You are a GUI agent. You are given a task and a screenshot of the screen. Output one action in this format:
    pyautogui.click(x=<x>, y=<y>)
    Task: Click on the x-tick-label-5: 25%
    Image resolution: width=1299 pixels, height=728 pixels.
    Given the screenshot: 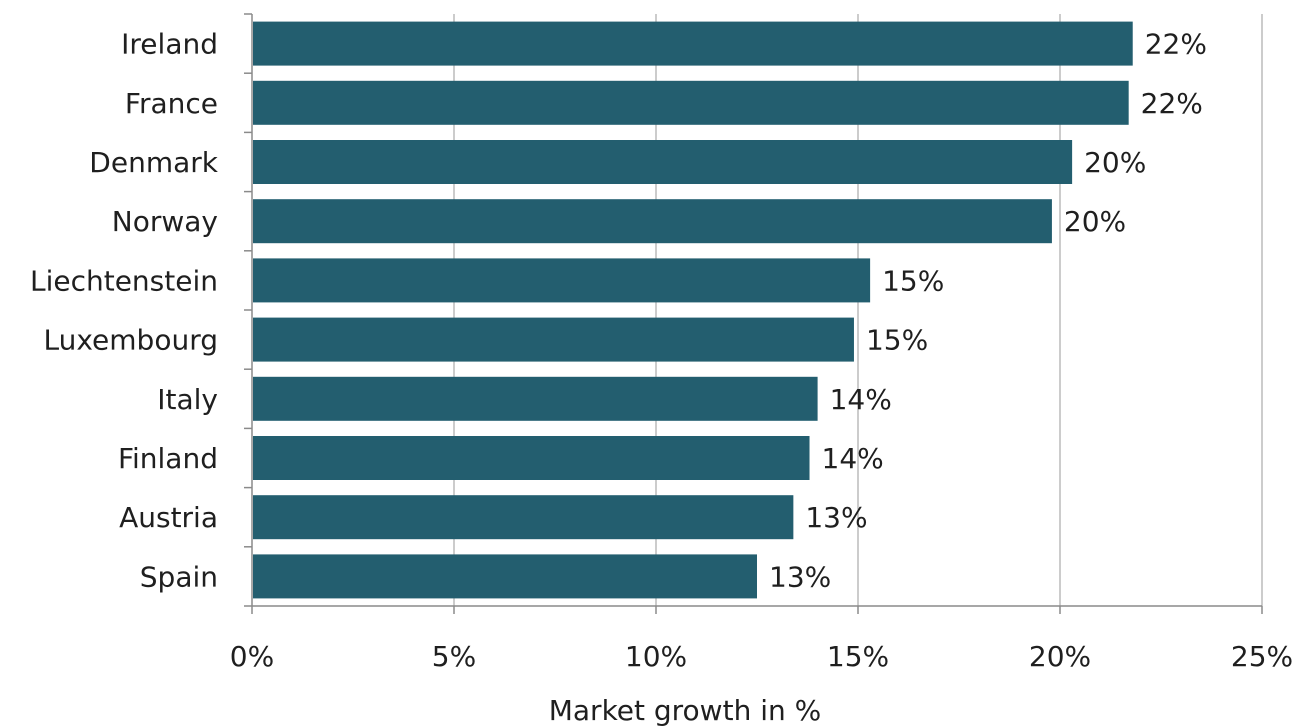 What is the action you would take?
    pyautogui.click(x=1262, y=656)
    